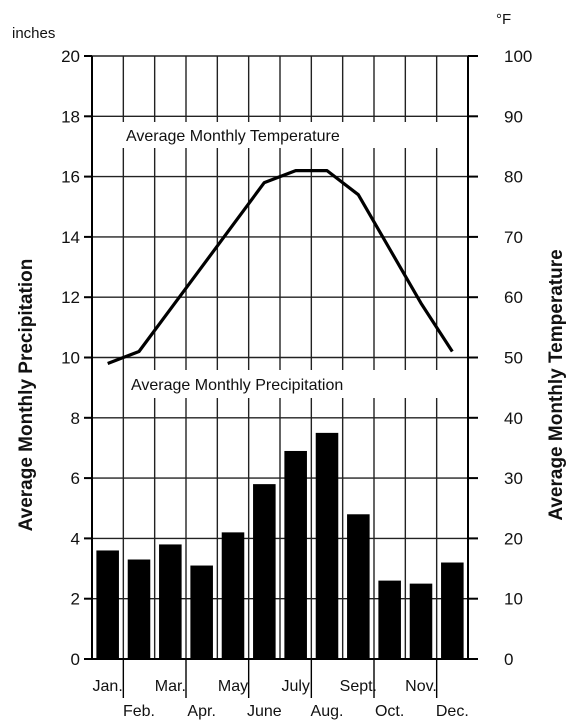 Image resolution: width=568 pixels, height=726 pixels. I want to click on right-tick-label: 60, so click(513, 297).